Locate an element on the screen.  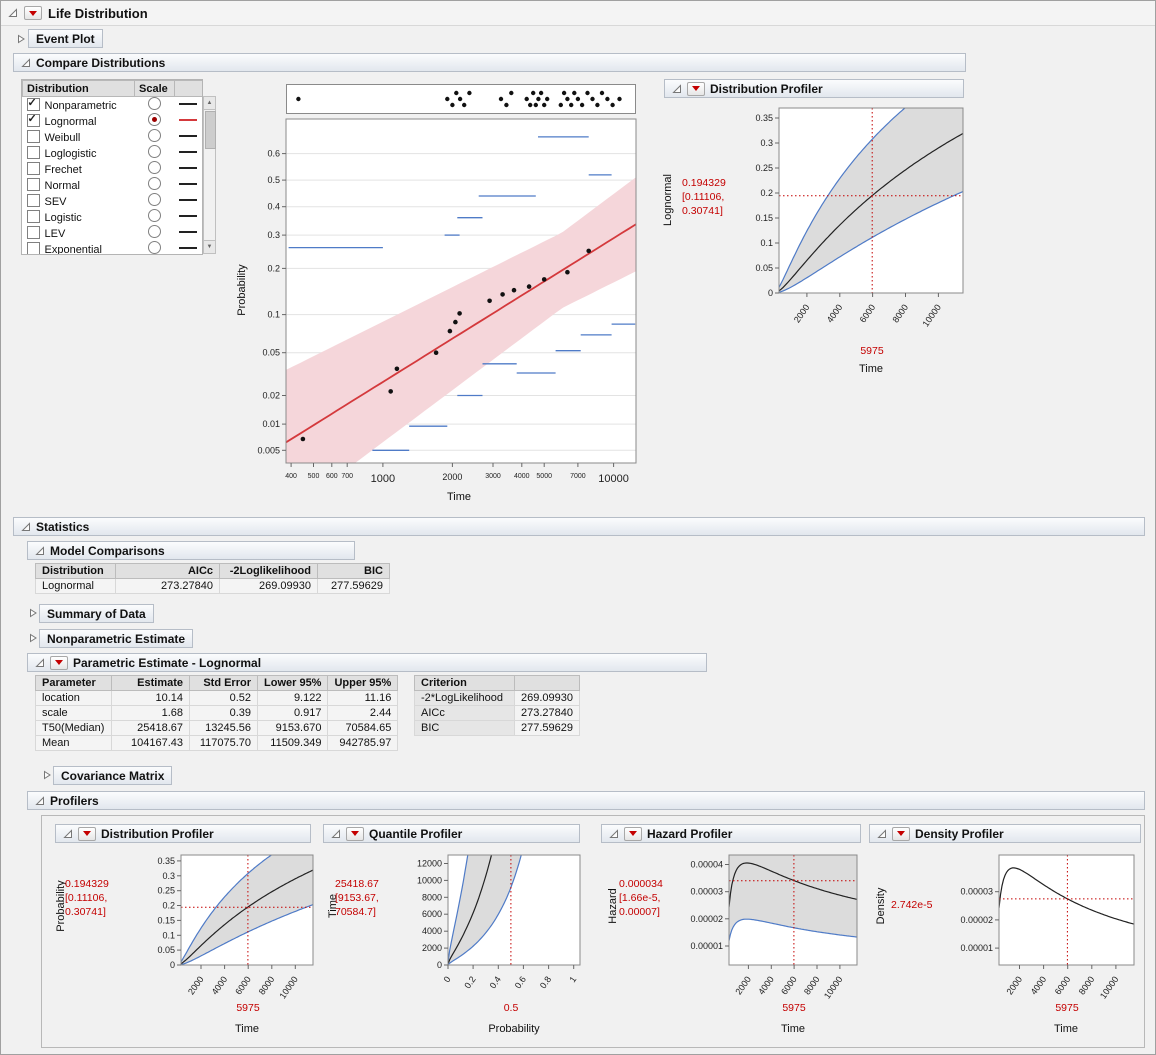
profiler-current-value: 0.000034 [1.66e-5, 0.00007] is located at coordinates (641, 898).